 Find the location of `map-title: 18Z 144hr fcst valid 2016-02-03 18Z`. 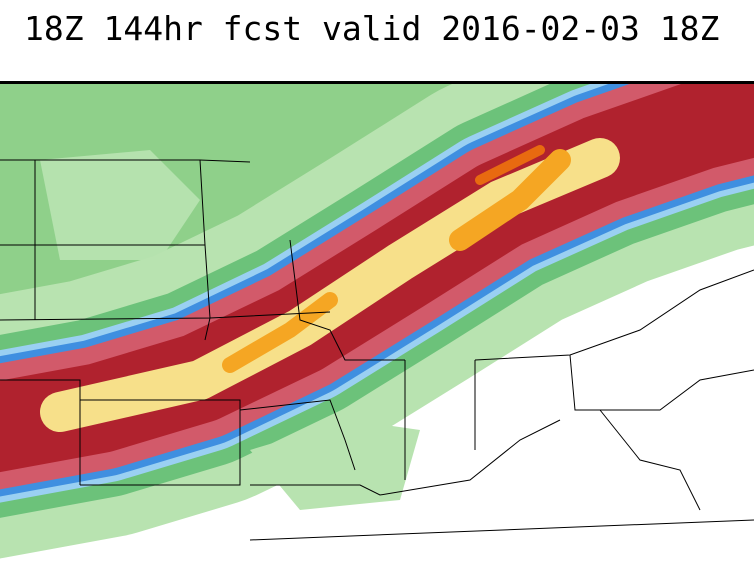

map-title: 18Z 144hr fcst valid 2016-02-03 18Z is located at coordinates (371, 28).